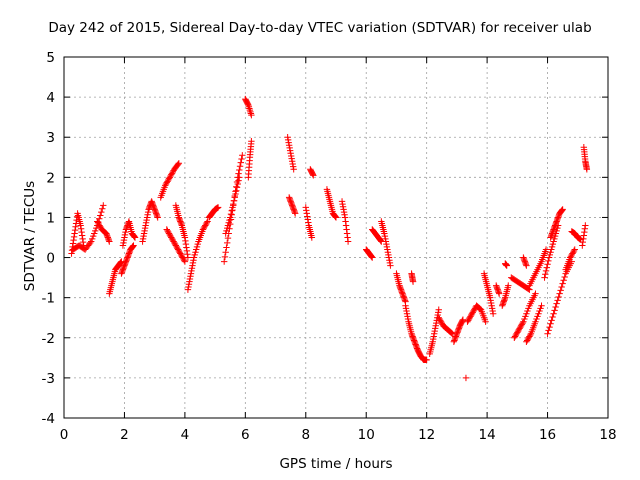 Image resolution: width=640 pixels, height=480 pixels. Describe the element at coordinates (30, 236) in the screenshot. I see `y-axis-label: SDTVAR / TECUs` at that location.